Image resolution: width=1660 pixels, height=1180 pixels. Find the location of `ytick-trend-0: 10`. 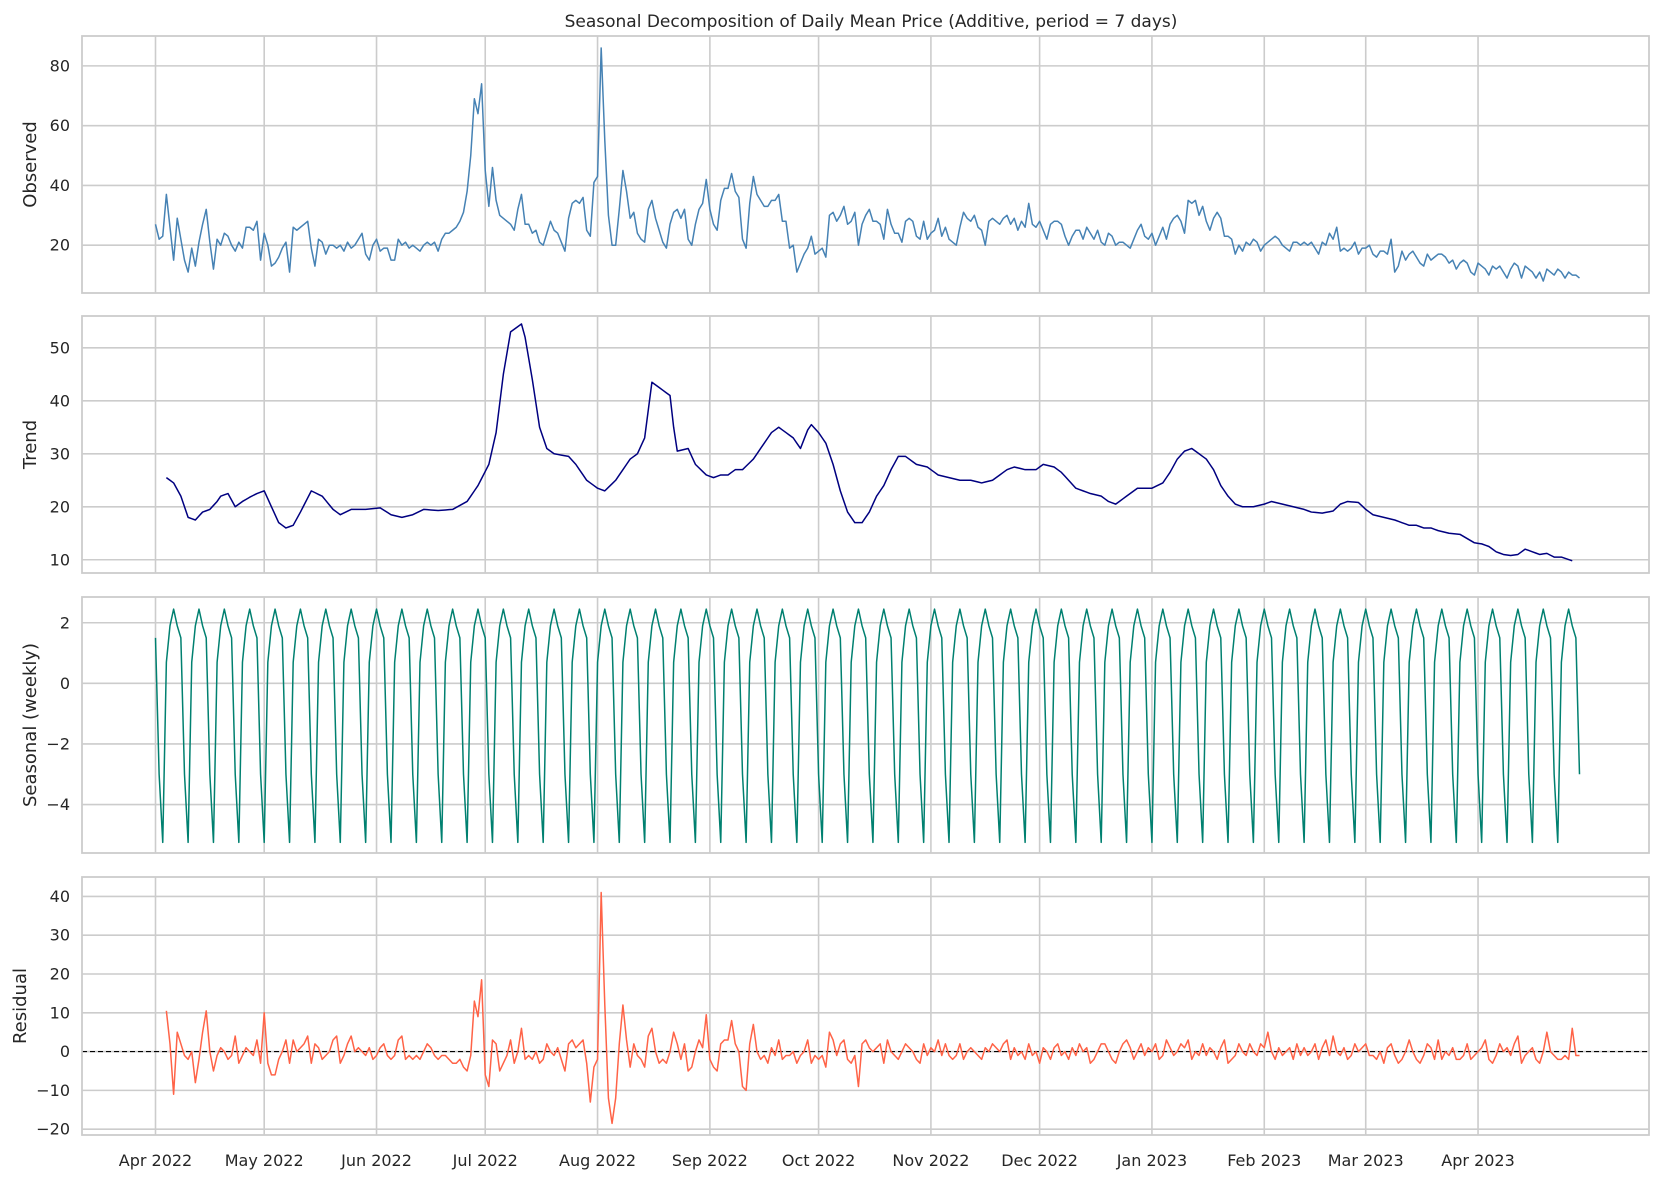

ytick-trend-0: 10 is located at coordinates (60, 559).